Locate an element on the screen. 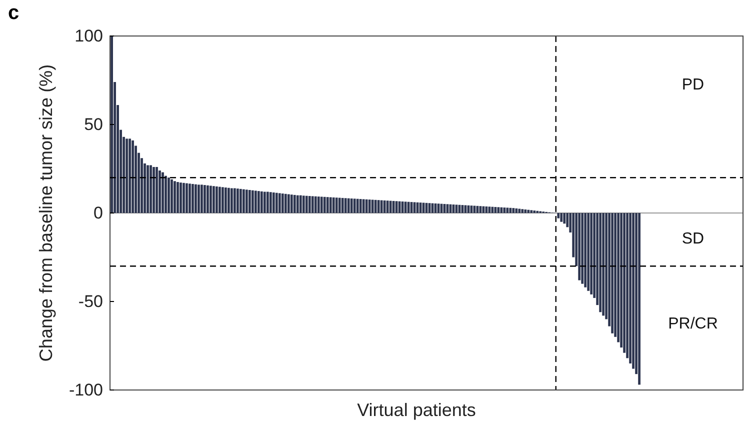 The image size is (744, 429). annotation: SD is located at coordinates (693, 239).